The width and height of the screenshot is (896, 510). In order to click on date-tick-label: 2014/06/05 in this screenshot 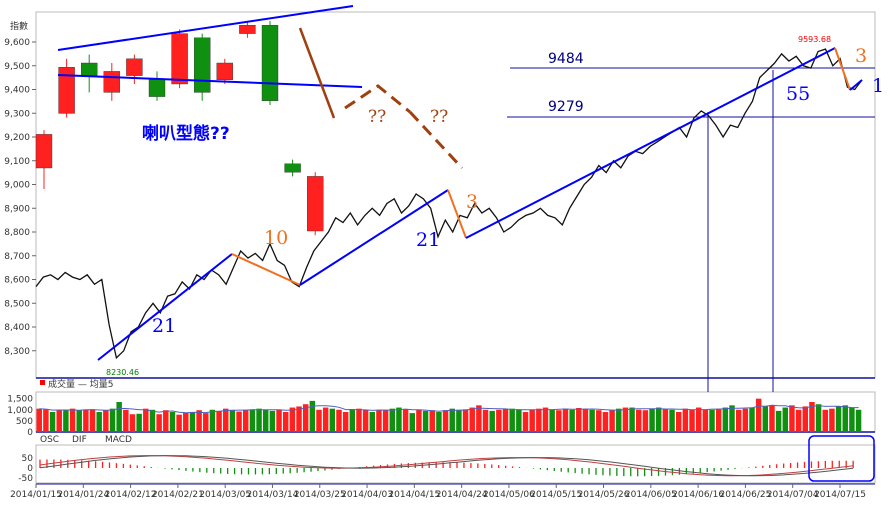, I will do `click(651, 495)`.